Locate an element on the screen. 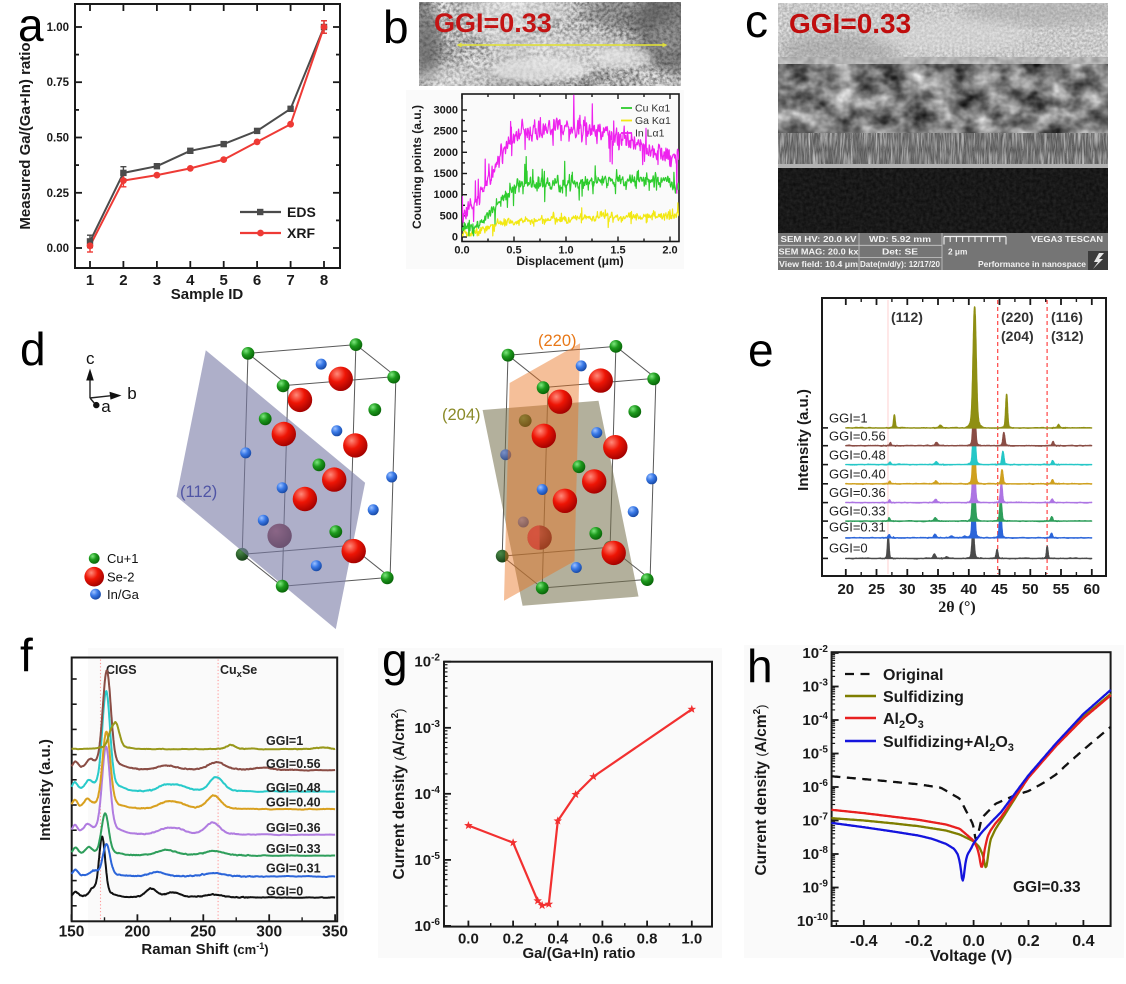 The image size is (1126, 984). svg-text: 55 is located at coordinates (1061, 589).